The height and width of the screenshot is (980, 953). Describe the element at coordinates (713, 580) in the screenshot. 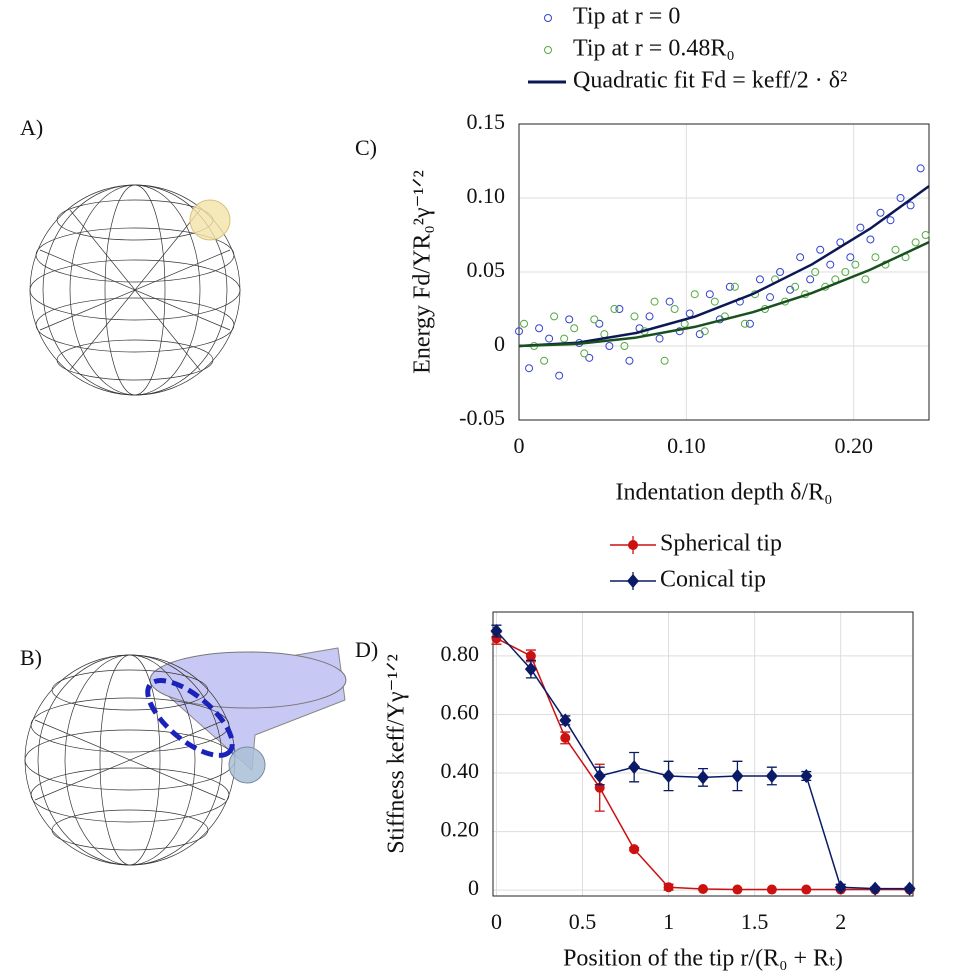

I see `legend-label: Conical tip` at that location.